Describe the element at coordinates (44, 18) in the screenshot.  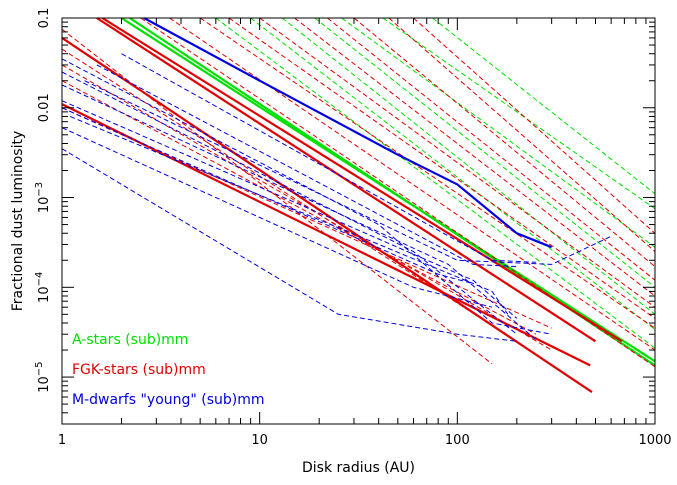
I see `y-tick-label: 0.1` at that location.